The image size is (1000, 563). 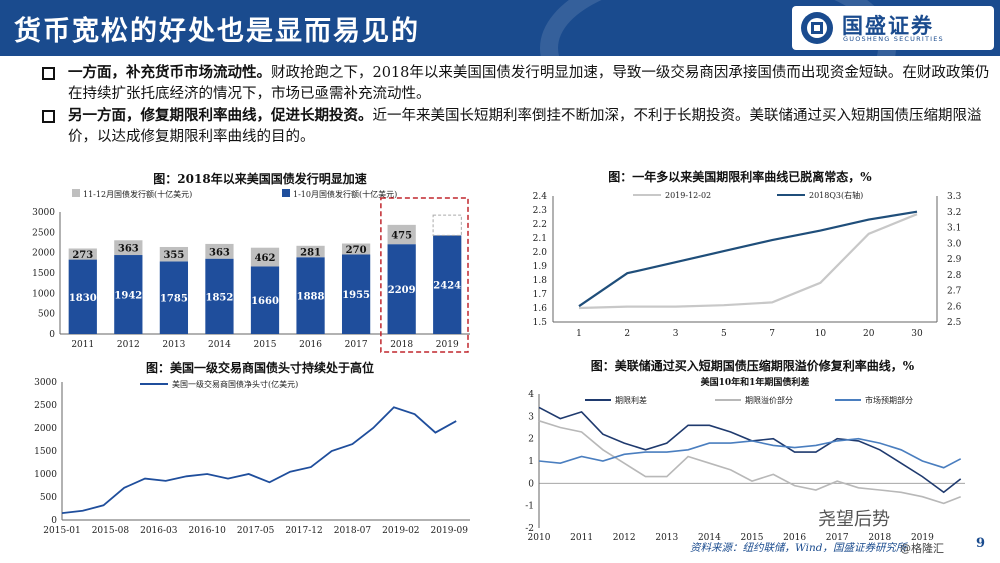 What do you see at coordinates (954, 276) in the screenshot?
I see `y-right-tick-label: 2.8` at bounding box center [954, 276].